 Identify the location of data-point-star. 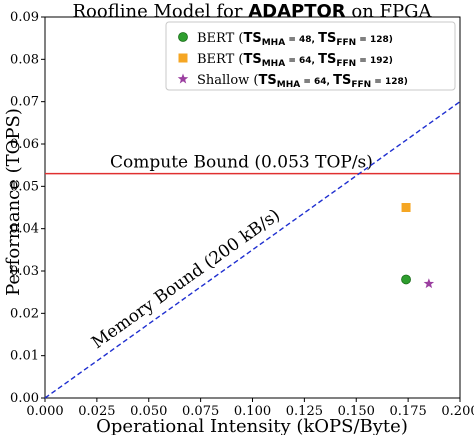
(429, 283).